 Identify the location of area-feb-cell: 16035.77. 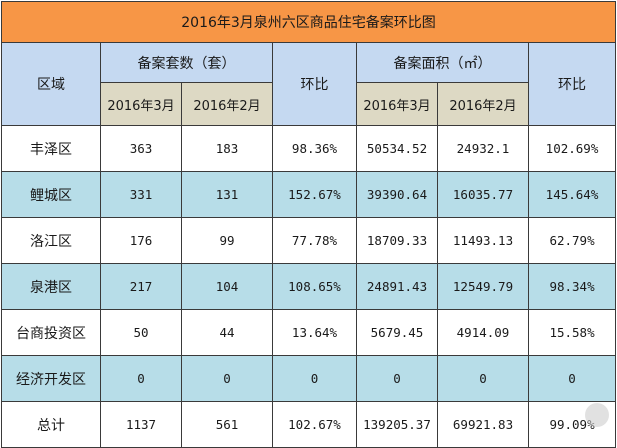
(483, 194).